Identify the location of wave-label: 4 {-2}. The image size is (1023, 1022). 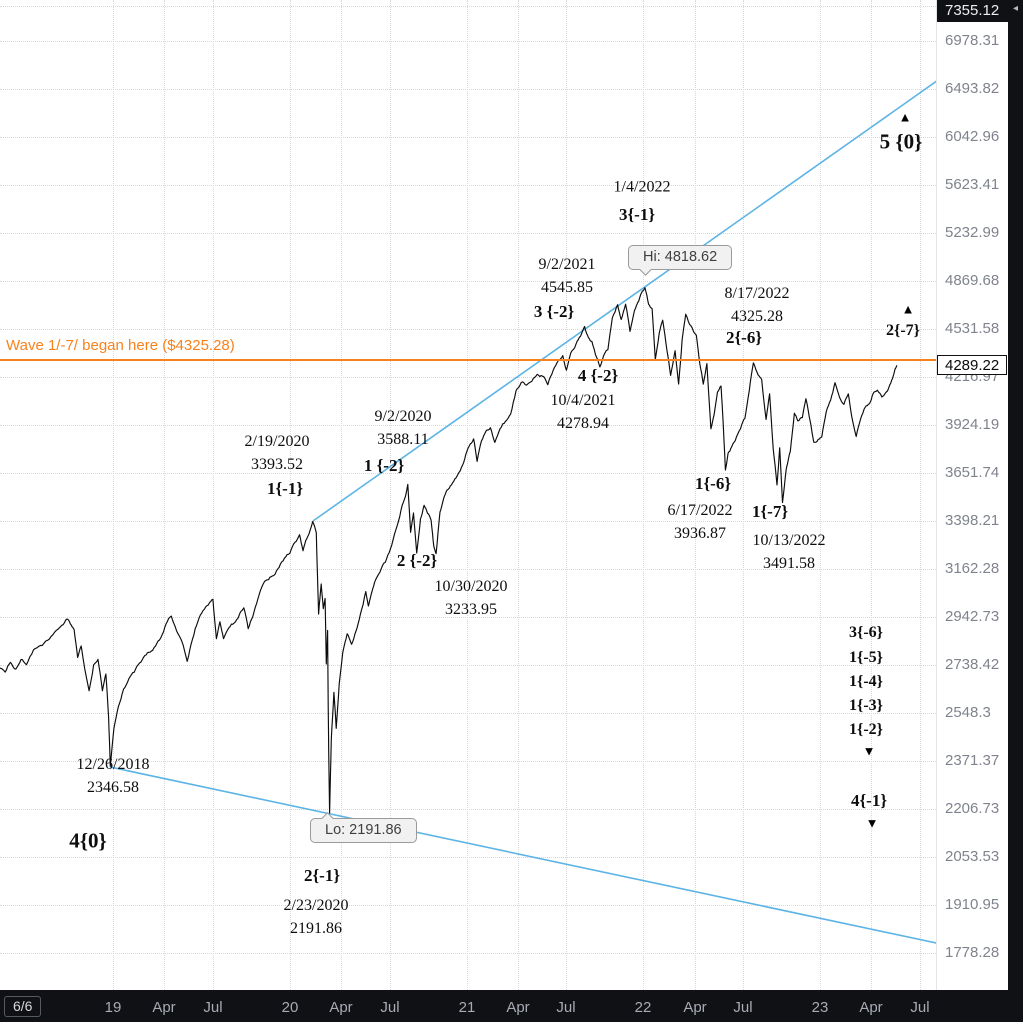
(598, 375).